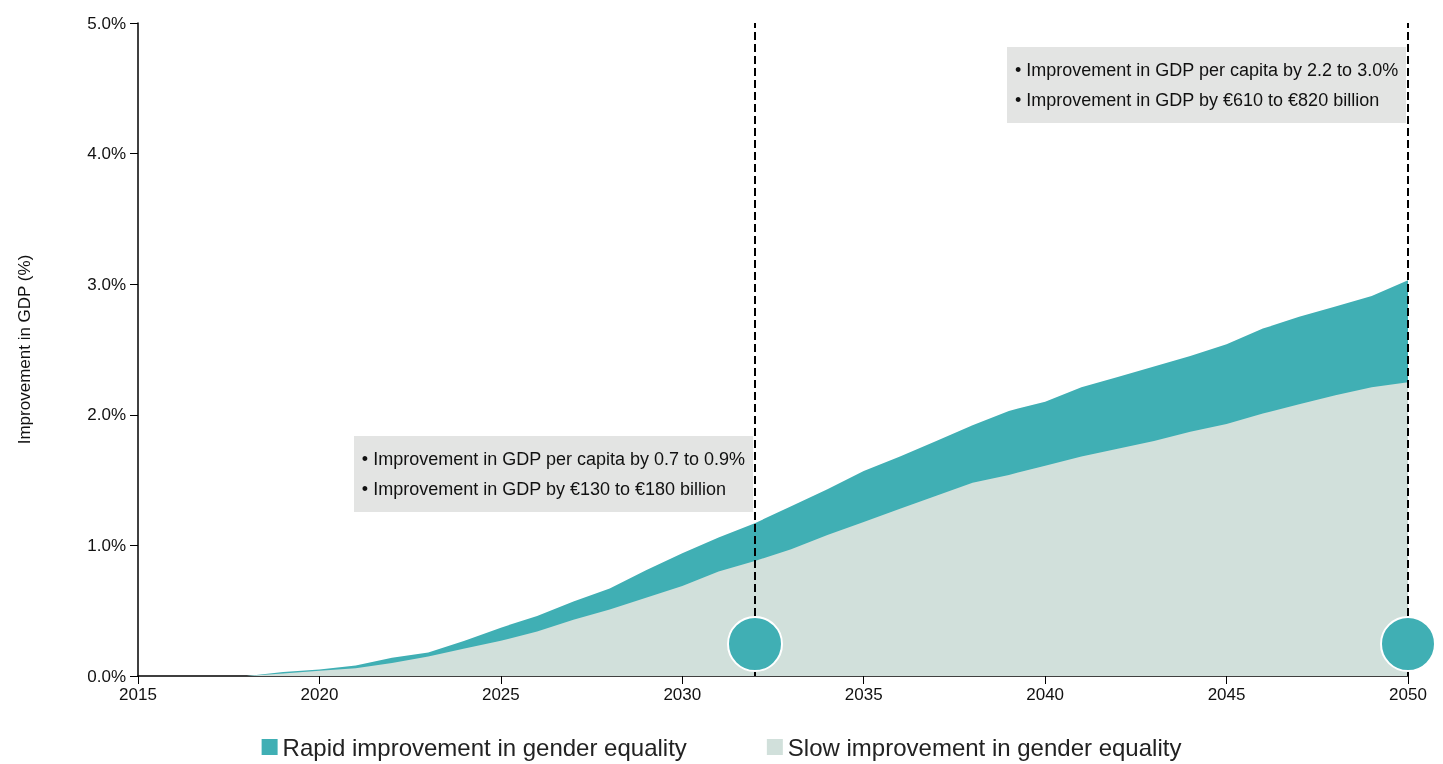  I want to click on x-tick-label: 2050, so click(1408, 694).